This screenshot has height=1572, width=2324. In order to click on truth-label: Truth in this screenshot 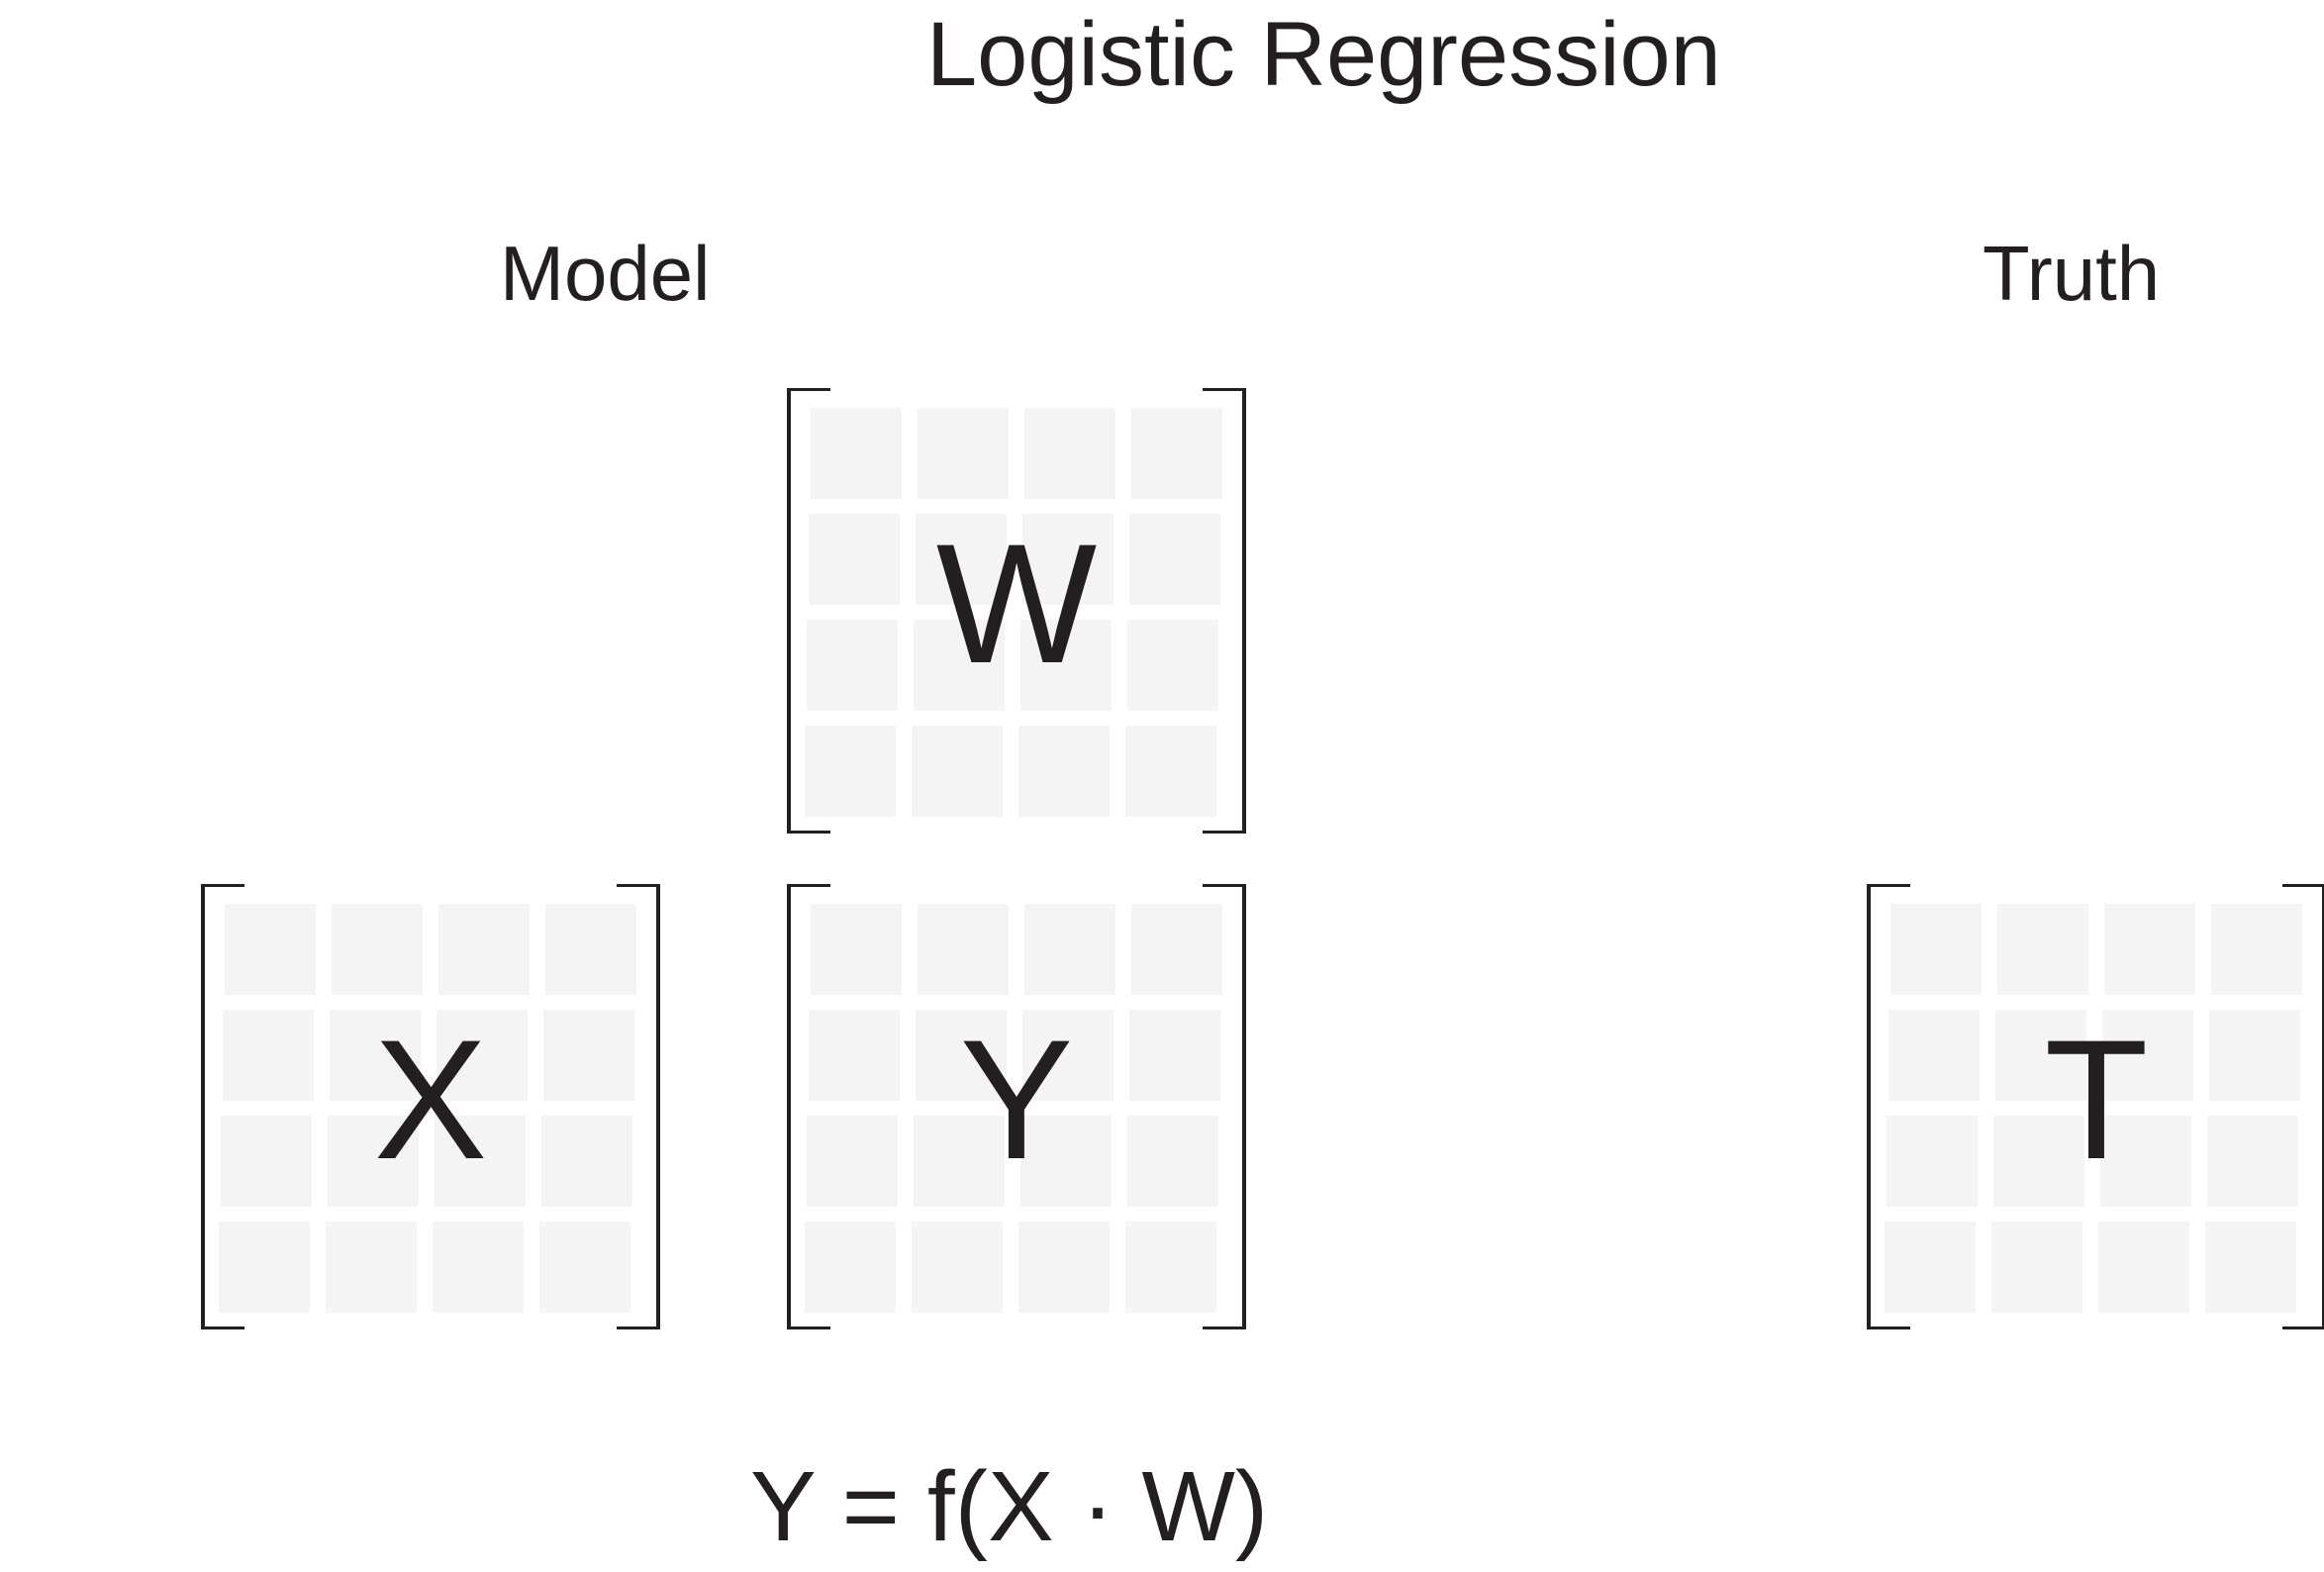, I will do `click(2072, 273)`.